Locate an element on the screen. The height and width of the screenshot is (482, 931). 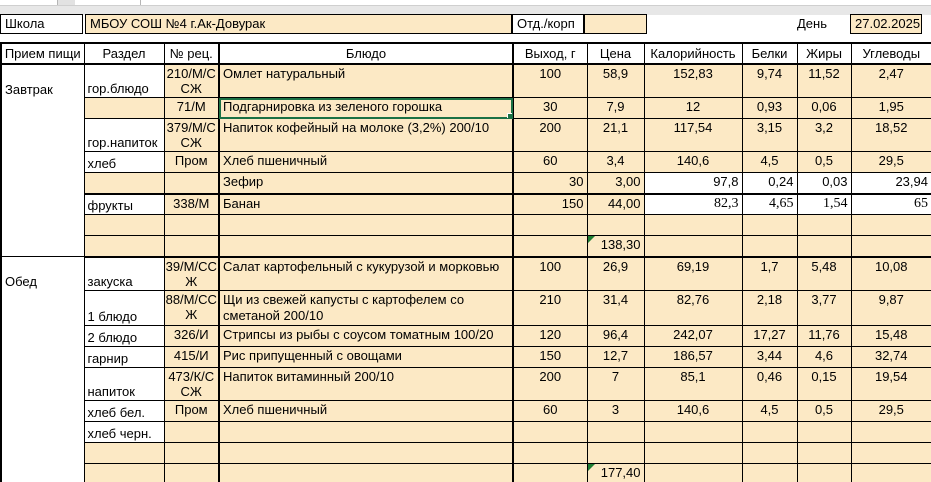
day-label-cell: День is located at coordinates (812, 23).